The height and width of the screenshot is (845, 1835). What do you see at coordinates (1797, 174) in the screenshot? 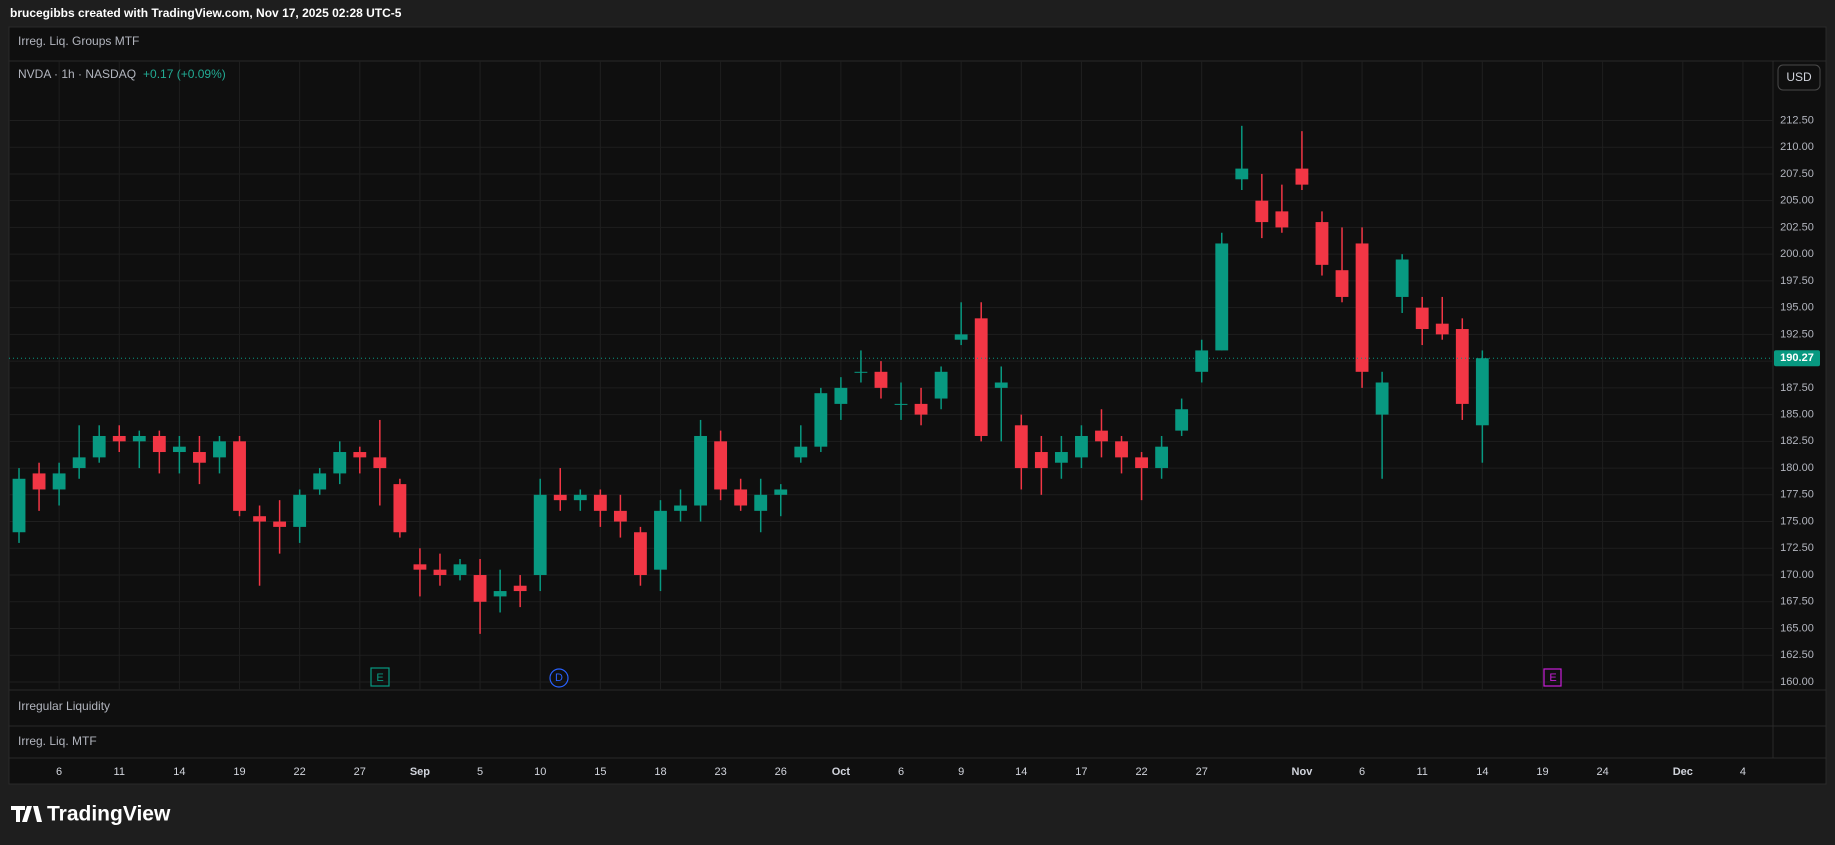
I see `y-tick-label: 207.50` at bounding box center [1797, 174].